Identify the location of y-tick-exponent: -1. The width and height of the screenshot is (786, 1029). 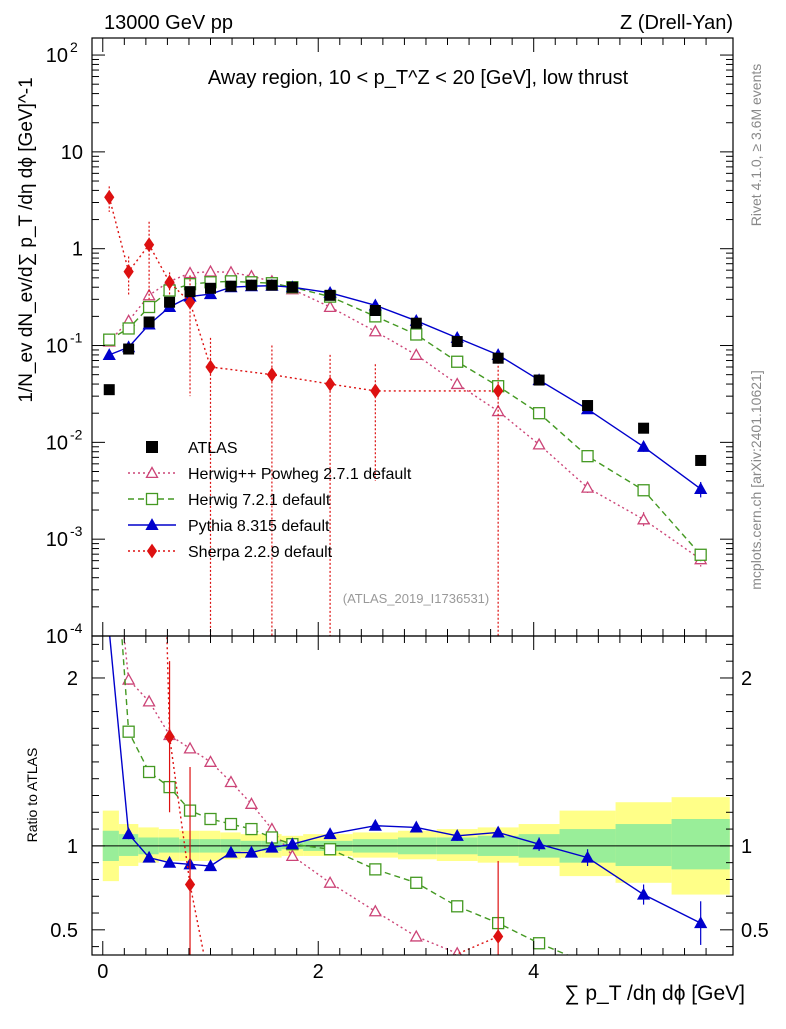
(76, 338).